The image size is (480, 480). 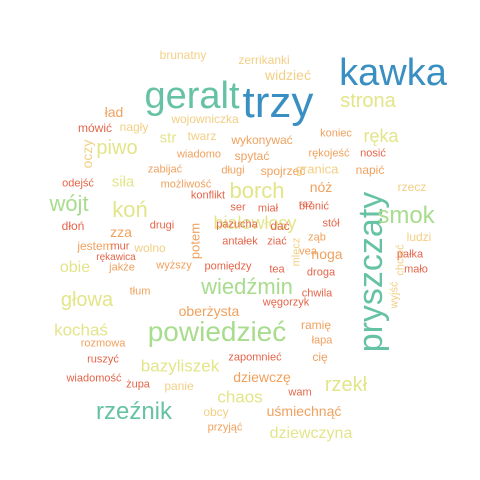 I want to click on word-przyjąć: przyjąć, so click(x=225, y=427).